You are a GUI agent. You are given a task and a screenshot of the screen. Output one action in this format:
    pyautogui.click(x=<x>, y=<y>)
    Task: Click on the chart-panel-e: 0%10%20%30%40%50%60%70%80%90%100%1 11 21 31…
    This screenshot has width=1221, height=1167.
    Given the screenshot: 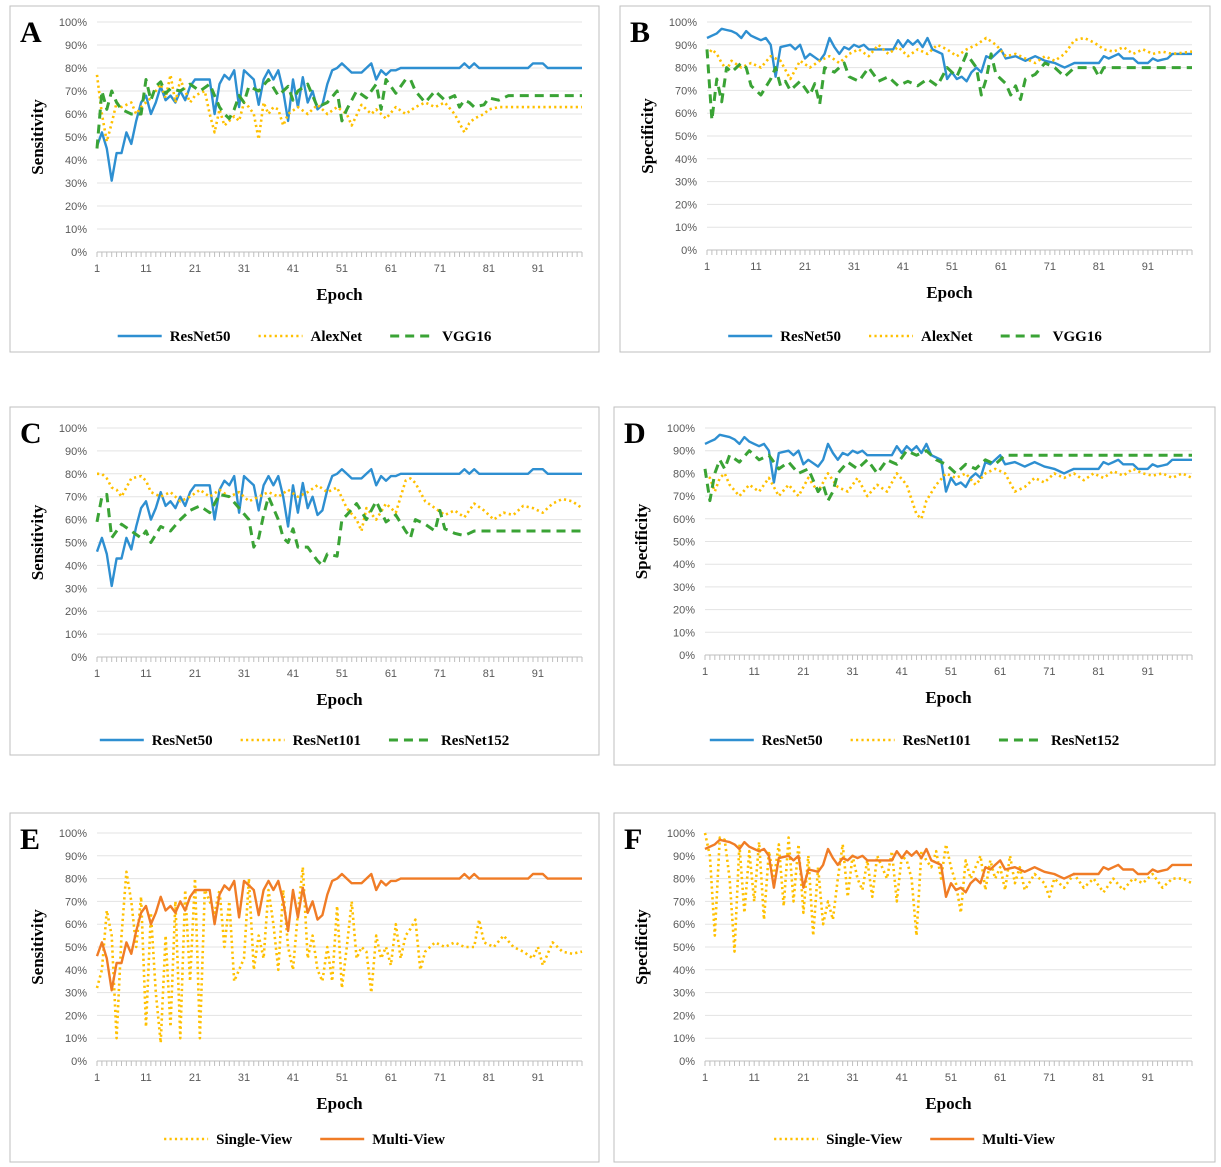 What is the action you would take?
    pyautogui.click(x=304, y=987)
    